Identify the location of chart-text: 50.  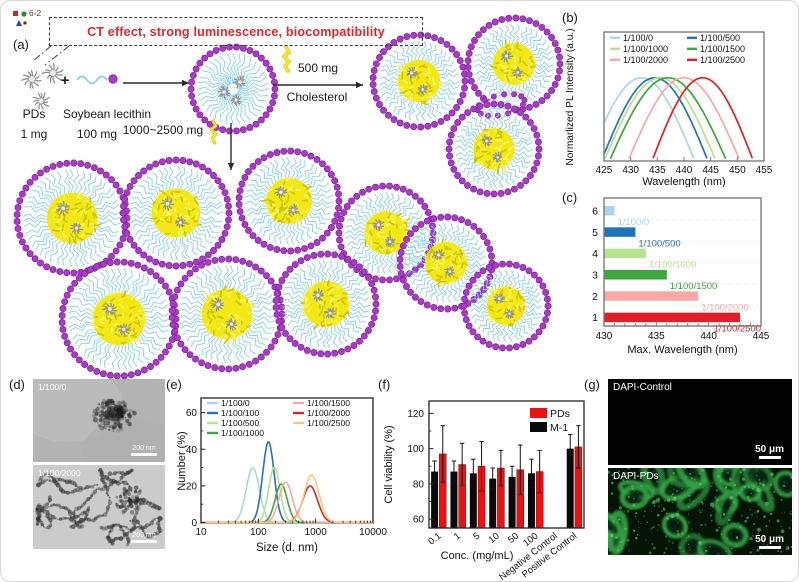
(513, 538).